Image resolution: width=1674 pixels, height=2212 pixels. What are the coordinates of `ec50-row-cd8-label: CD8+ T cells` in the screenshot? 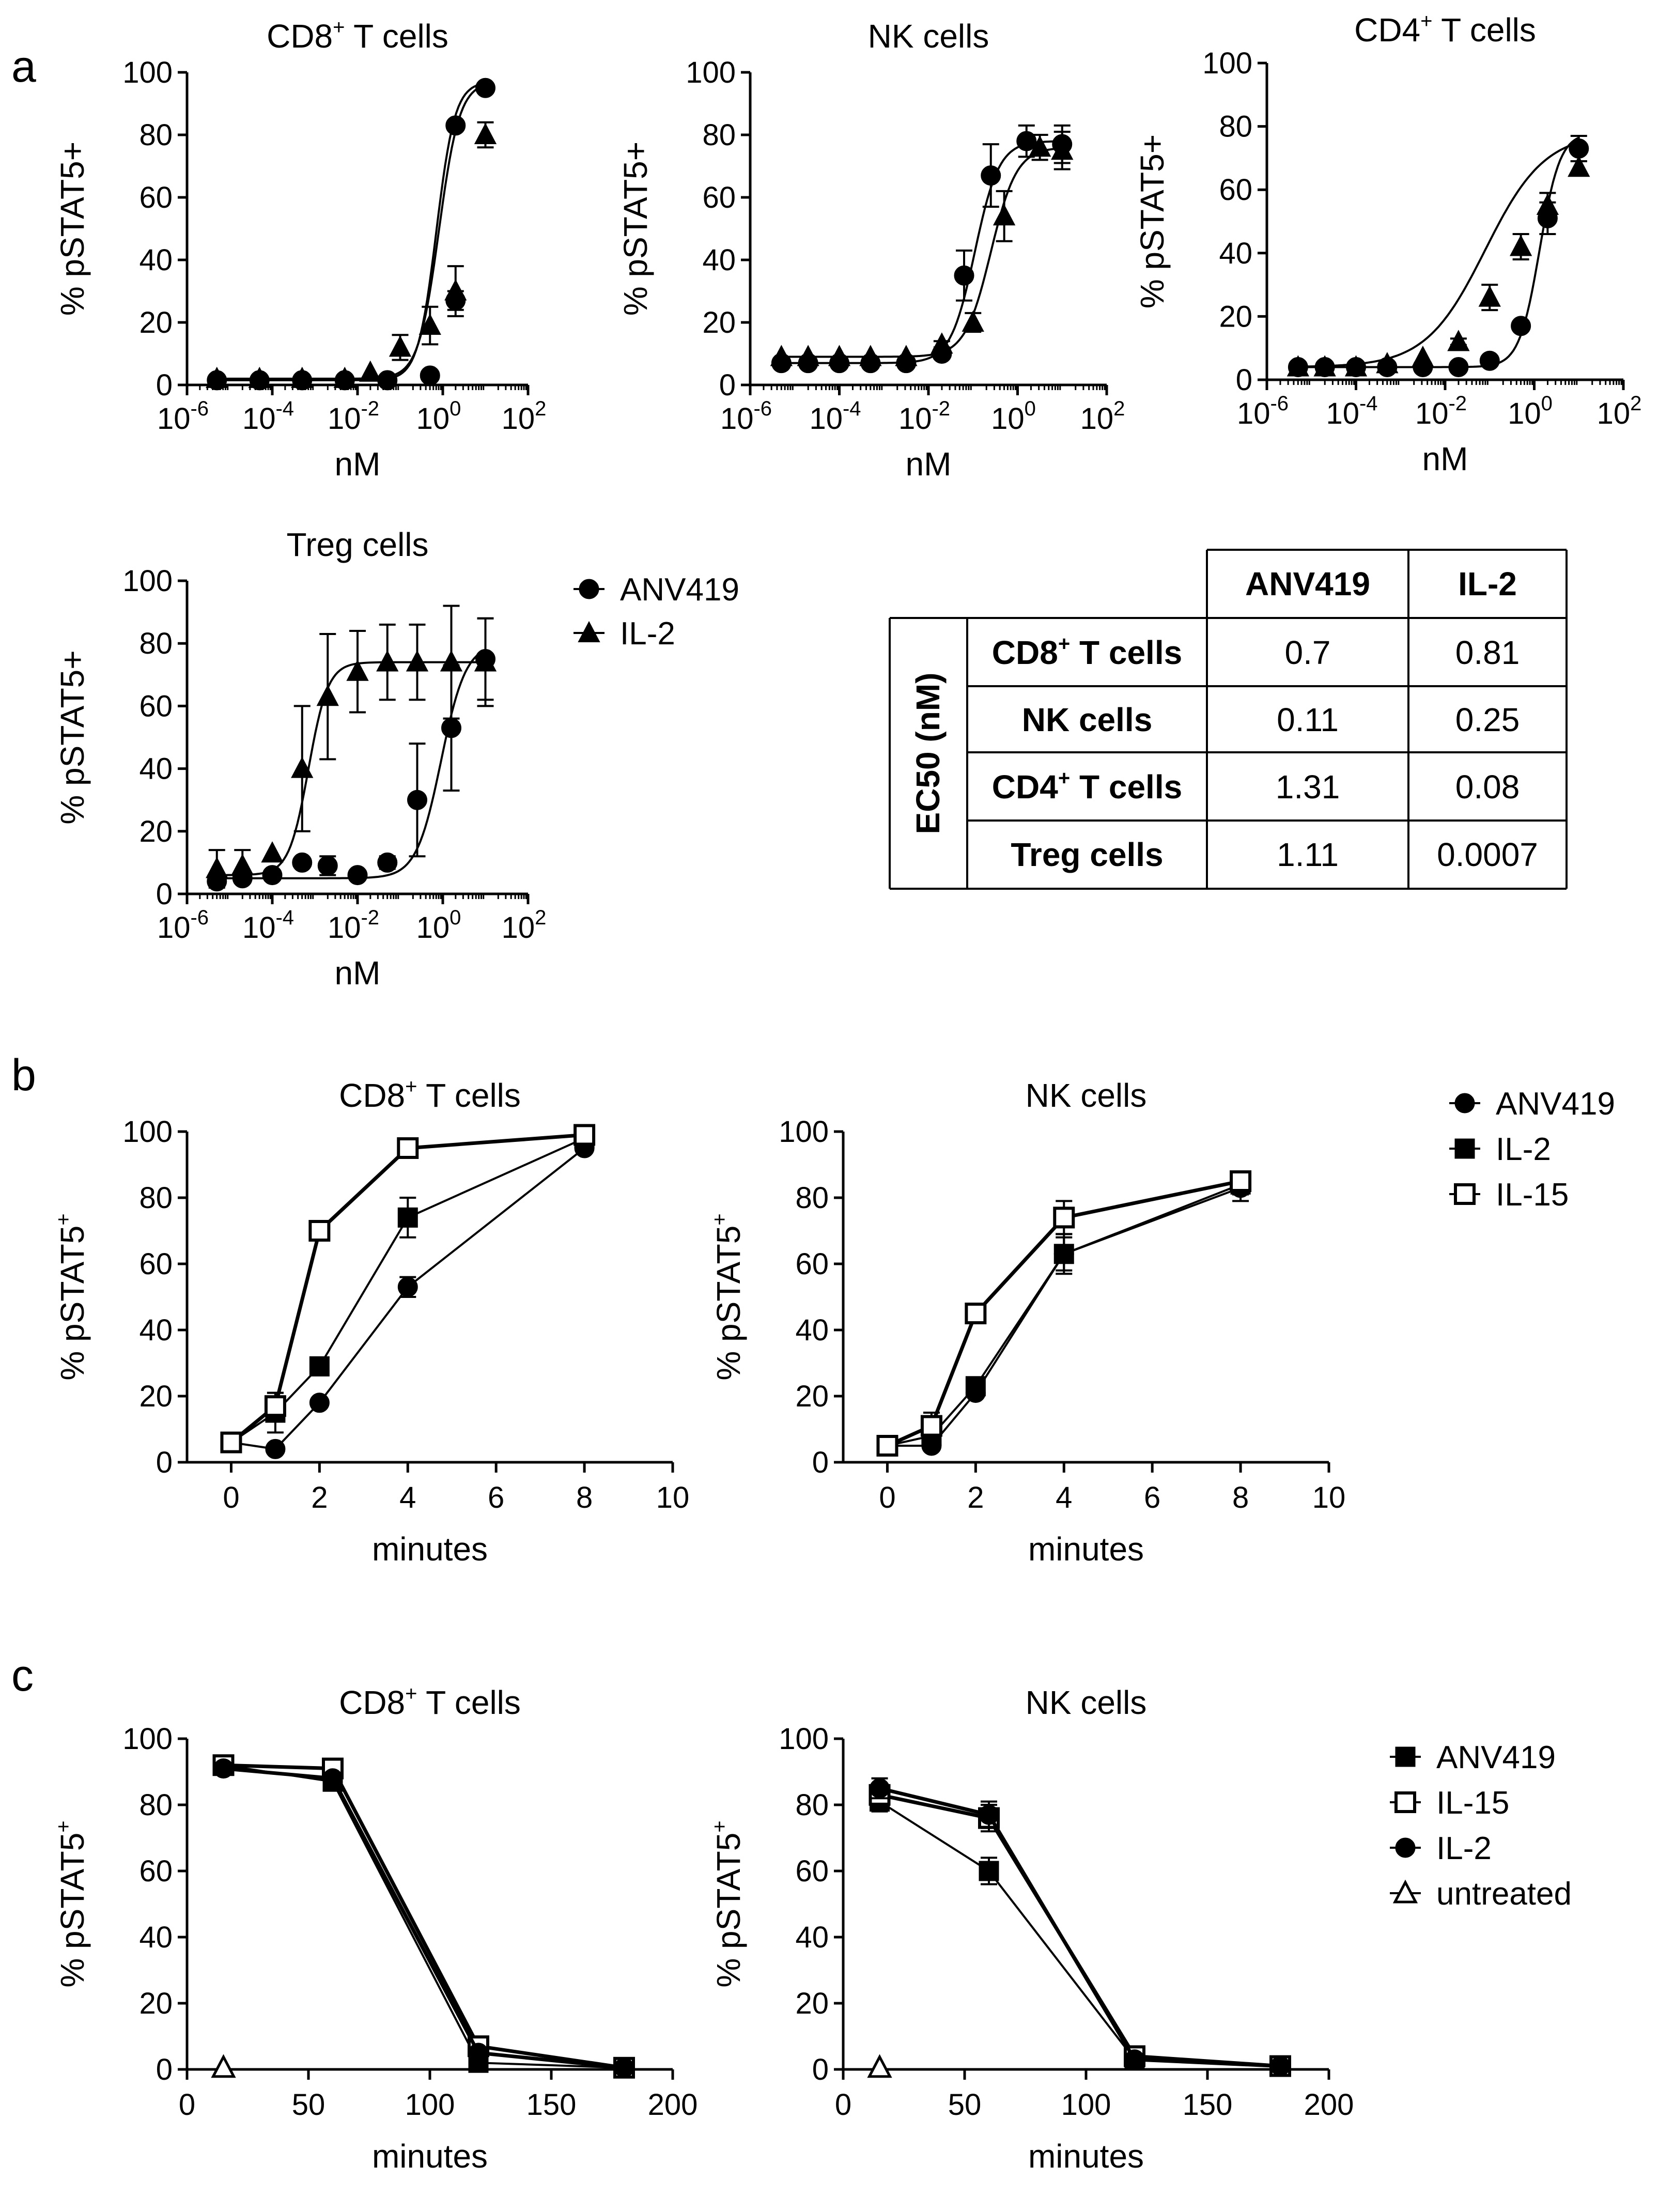 It's located at (1087, 651).